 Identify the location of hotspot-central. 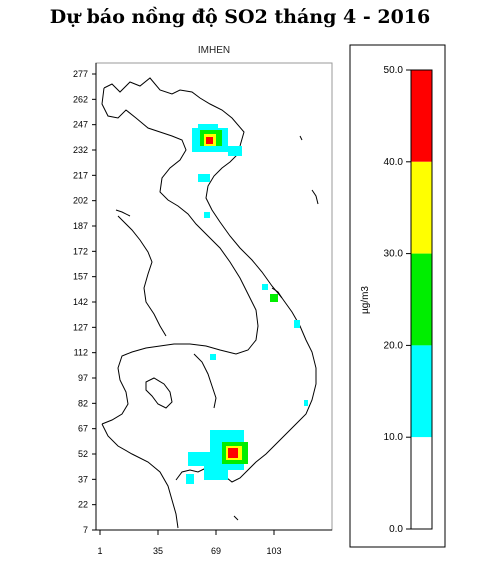
(259, 345).